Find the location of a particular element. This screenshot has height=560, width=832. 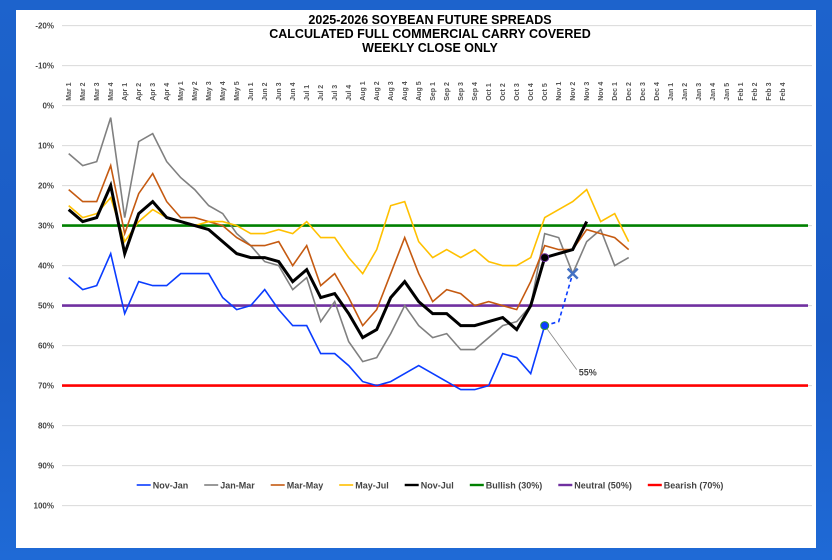

x-tick-label: Dec 4 is located at coordinates (657, 91).